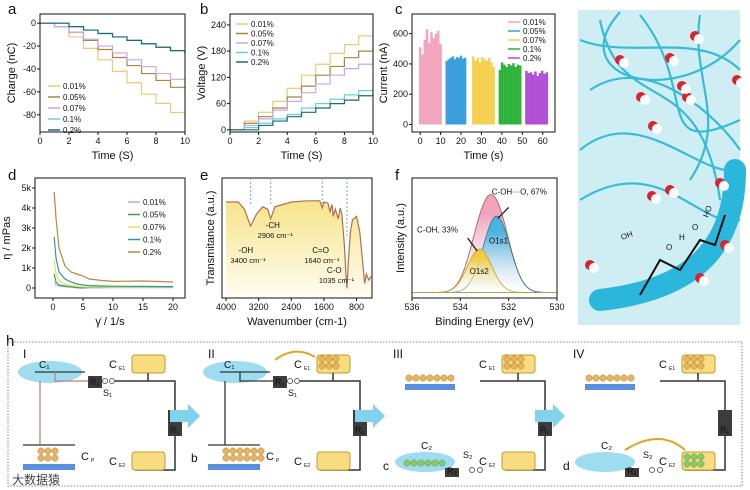  Describe the element at coordinates (578, 354) in the screenshot. I see `stage-label: IV` at that location.